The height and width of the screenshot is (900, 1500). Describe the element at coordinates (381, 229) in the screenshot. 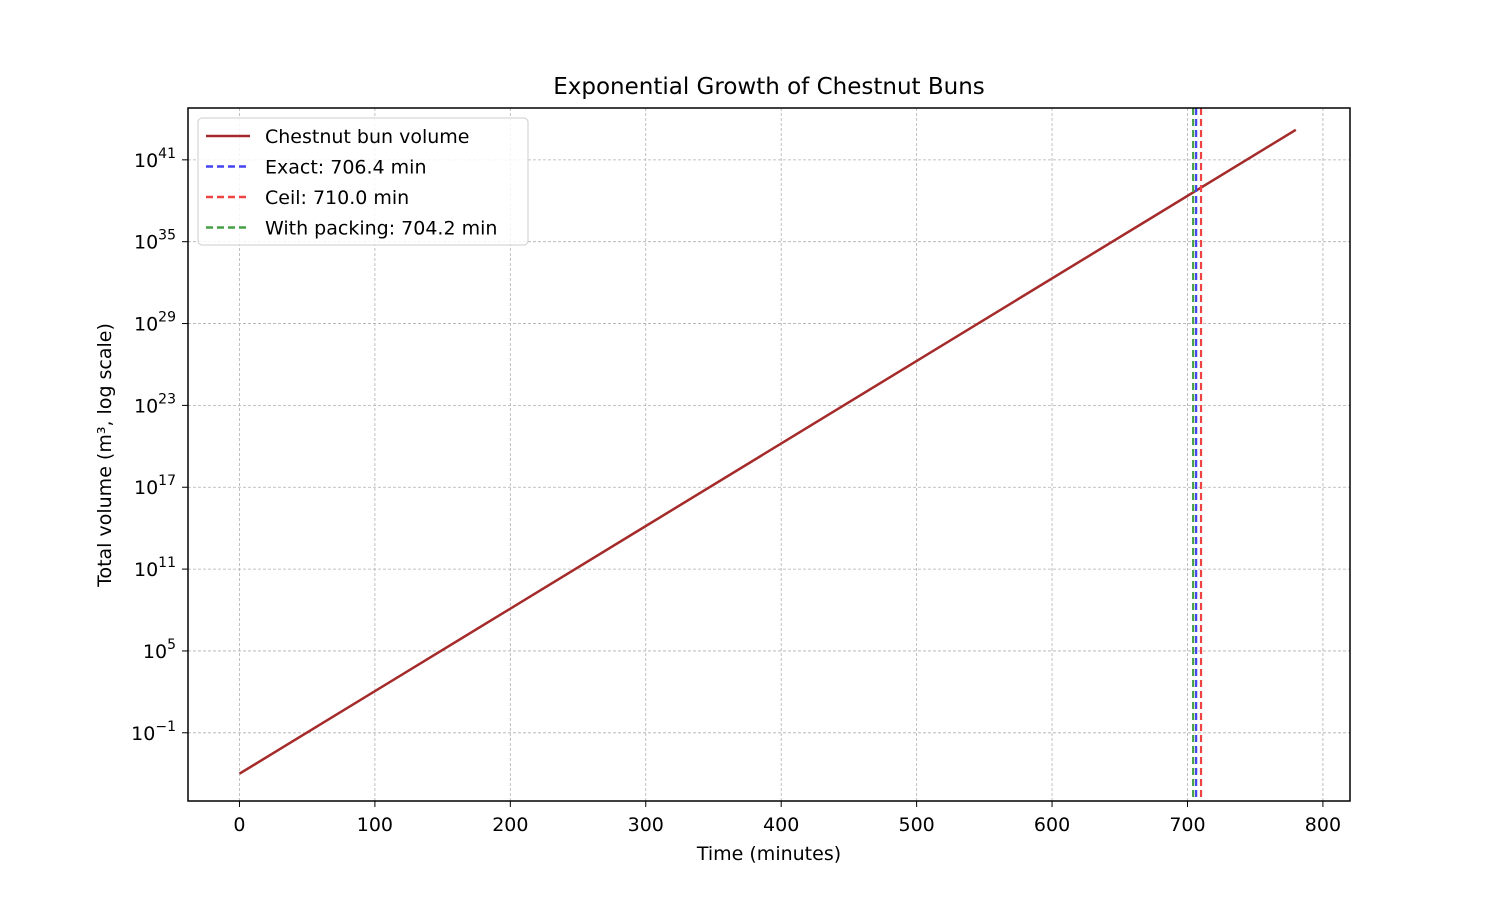

I see `legend-label: With packing: 704.2 min` at that location.